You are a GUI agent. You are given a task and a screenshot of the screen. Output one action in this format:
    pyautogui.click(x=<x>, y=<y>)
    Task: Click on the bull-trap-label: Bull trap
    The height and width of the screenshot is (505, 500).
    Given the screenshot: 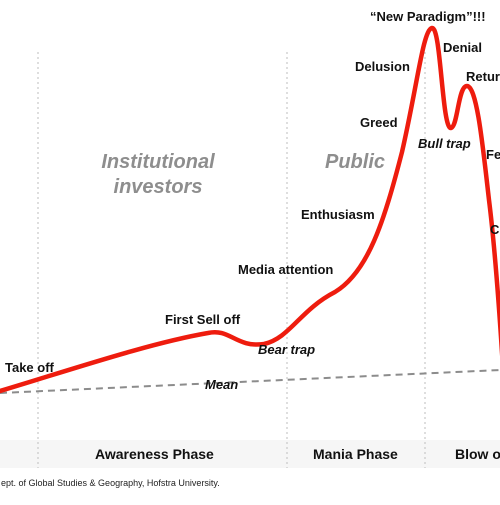 What is the action you would take?
    pyautogui.click(x=444, y=143)
    